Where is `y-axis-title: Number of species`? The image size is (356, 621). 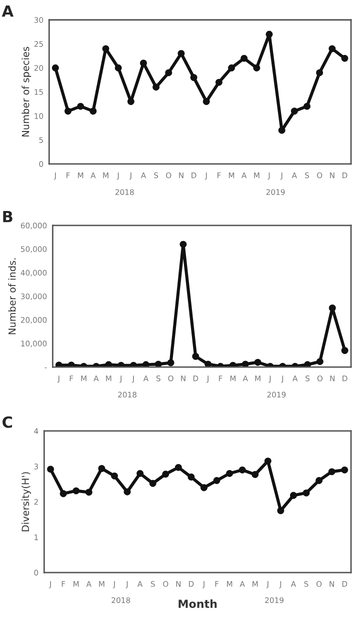 y-axis-title: Number of species is located at coordinates (27, 91).